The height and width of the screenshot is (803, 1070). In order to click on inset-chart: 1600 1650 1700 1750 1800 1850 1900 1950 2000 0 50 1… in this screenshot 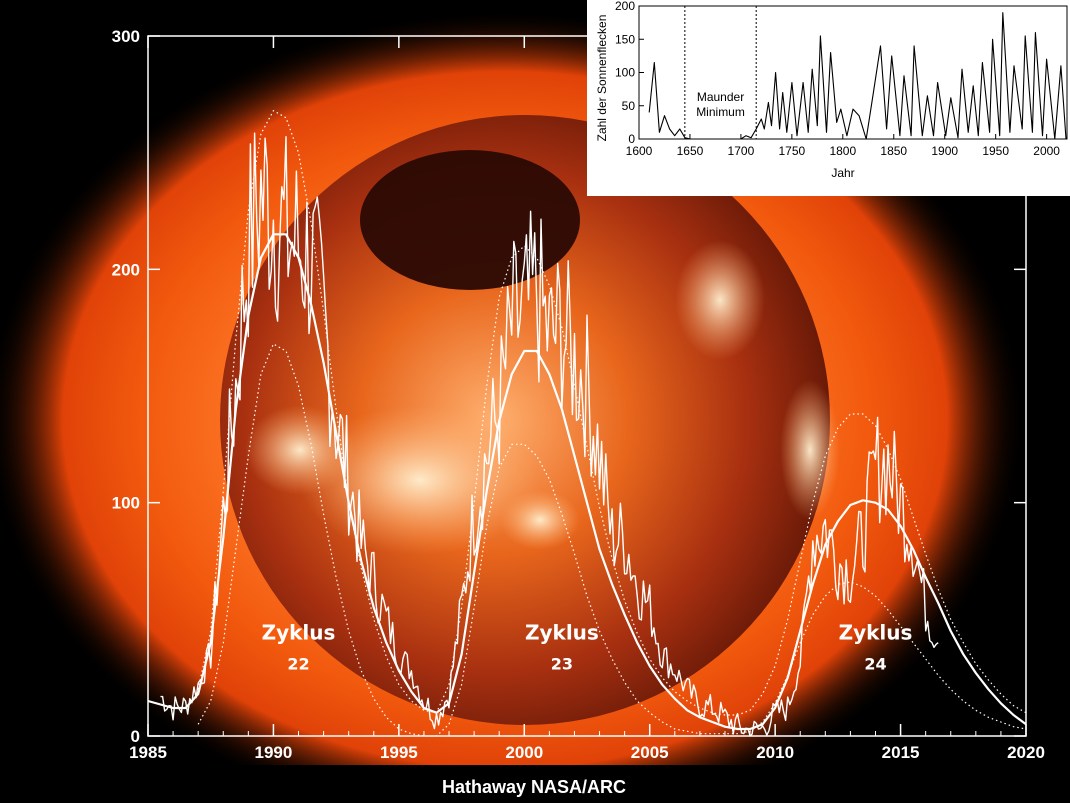, I will do `click(828, 98)`.